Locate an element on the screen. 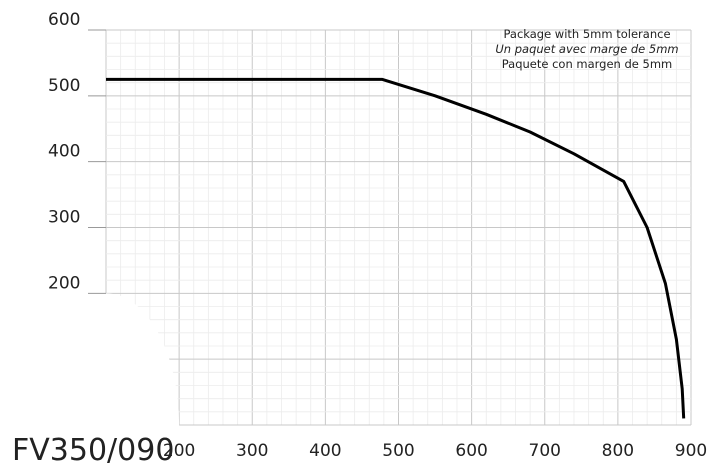 The height and width of the screenshot is (467, 718). x-tick-label: 400 is located at coordinates (325, 451).